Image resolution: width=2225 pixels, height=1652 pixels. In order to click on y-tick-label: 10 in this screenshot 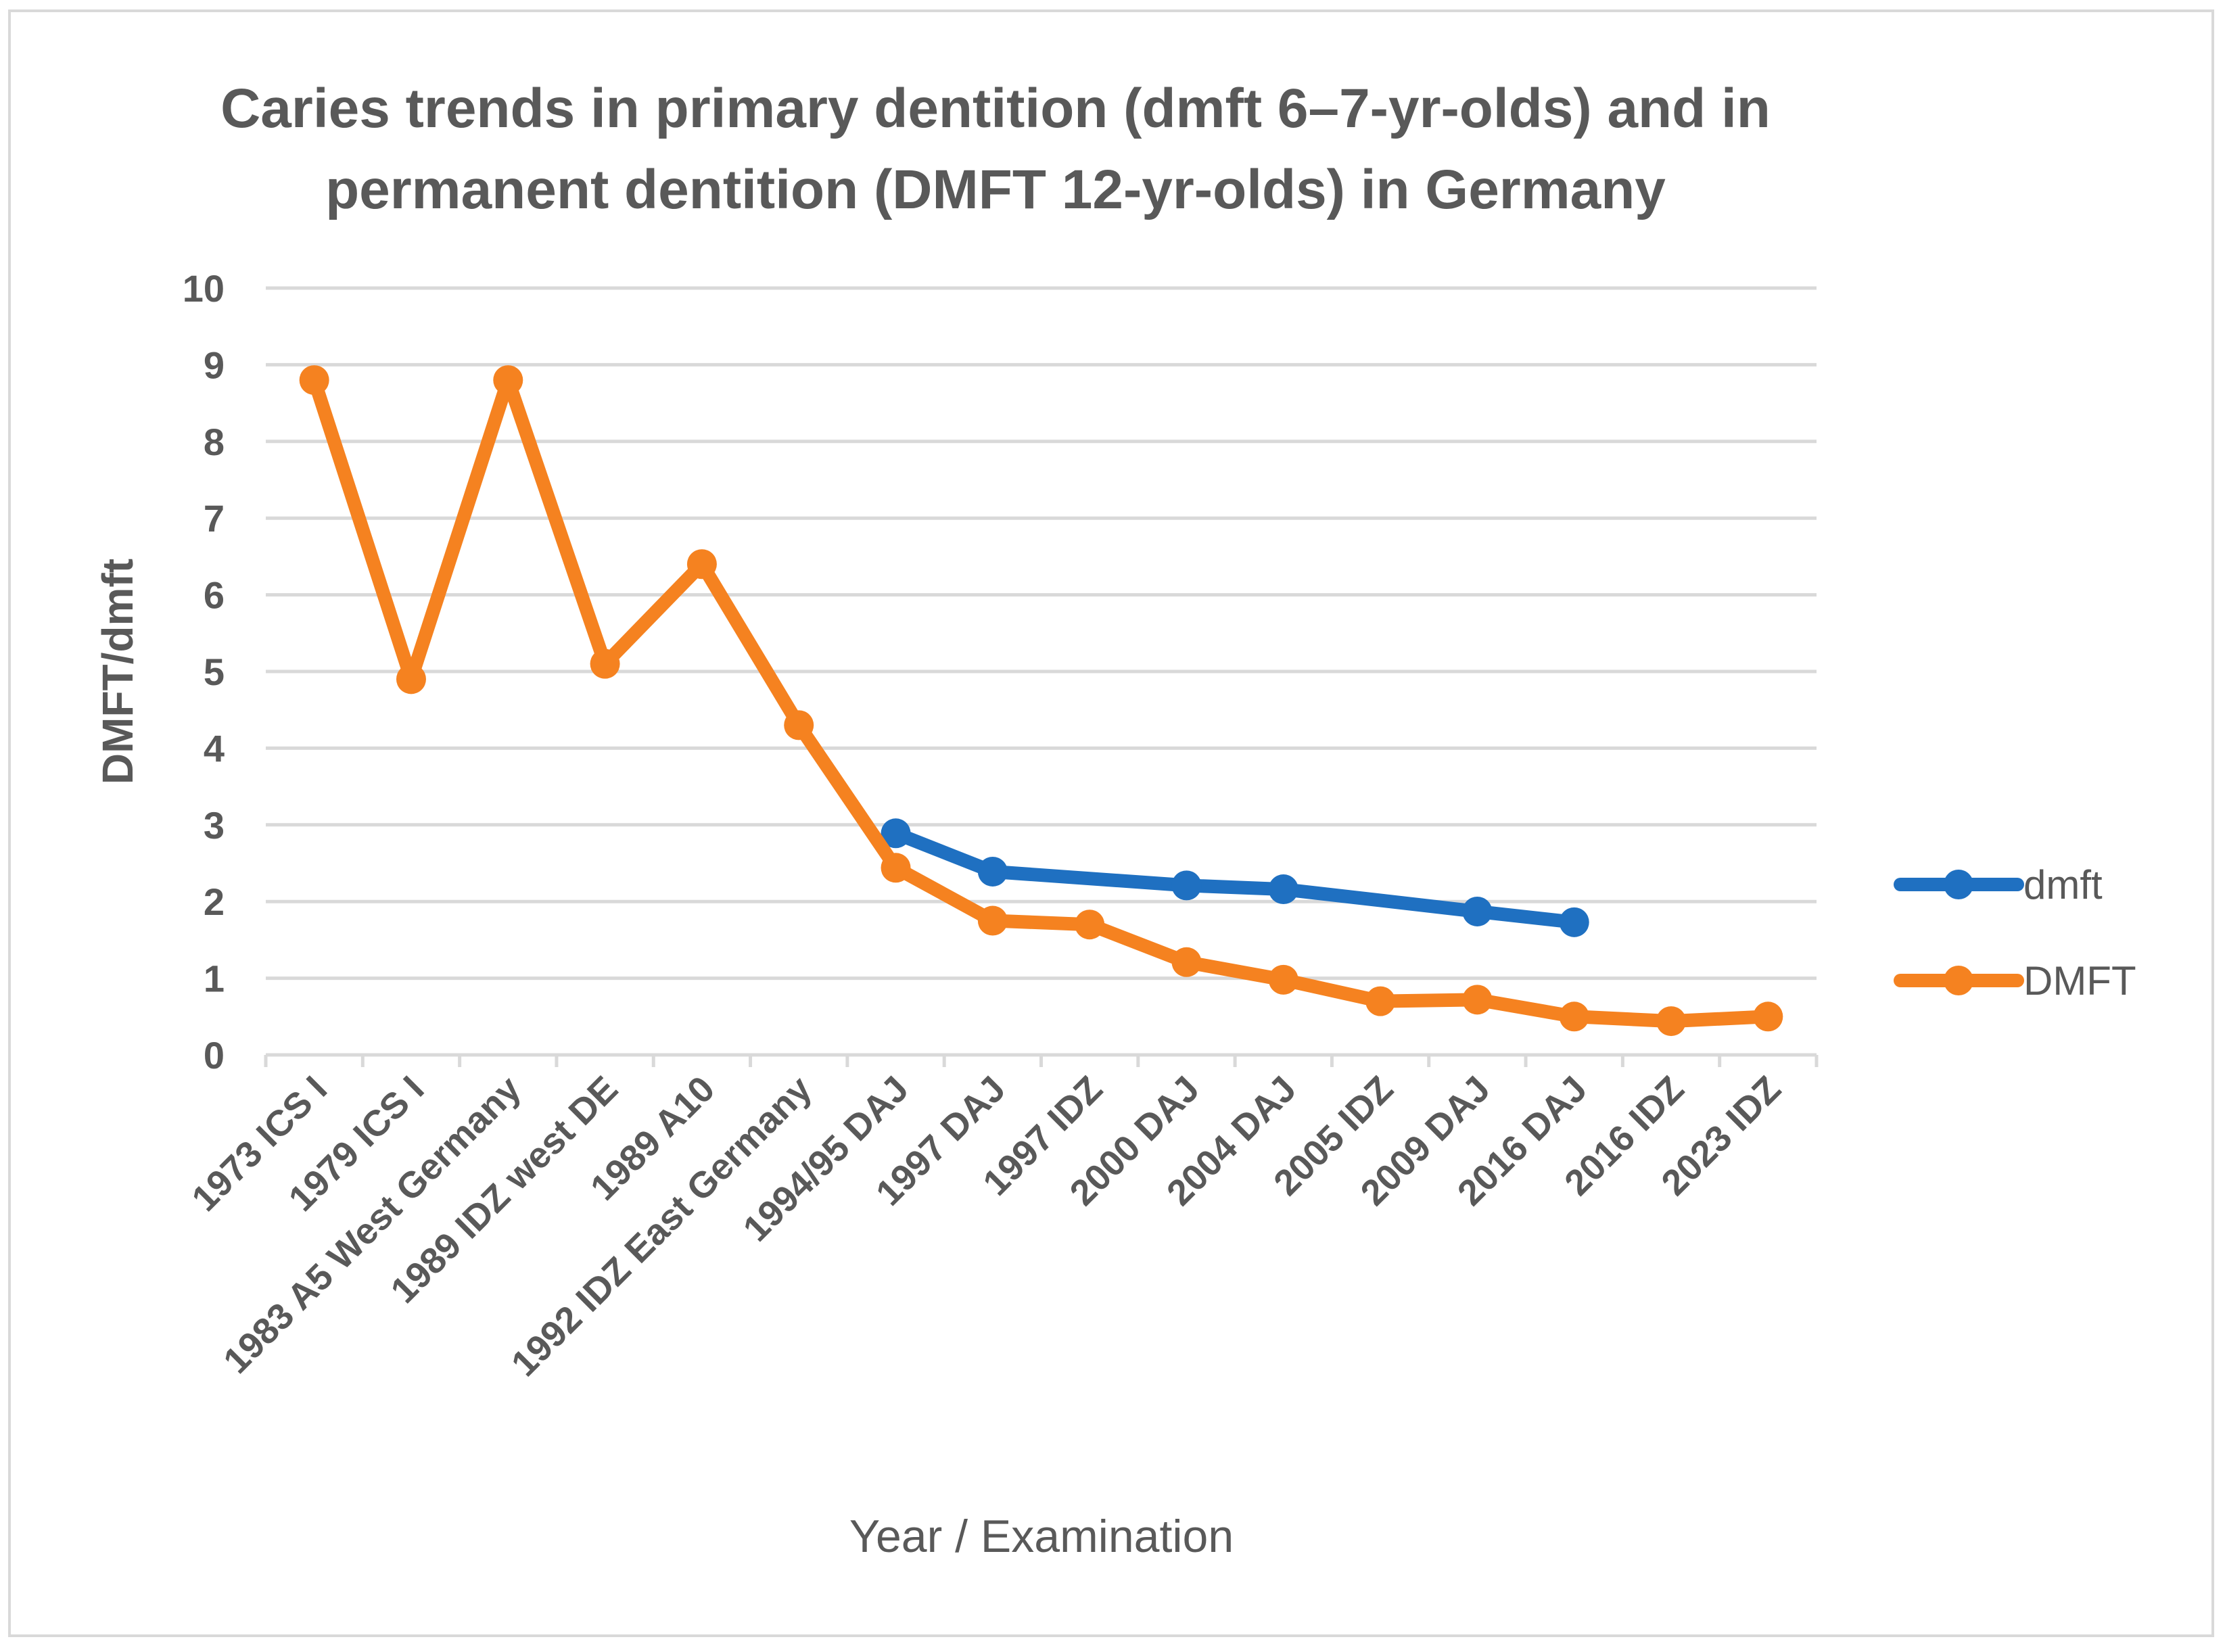, I will do `click(204, 288)`.